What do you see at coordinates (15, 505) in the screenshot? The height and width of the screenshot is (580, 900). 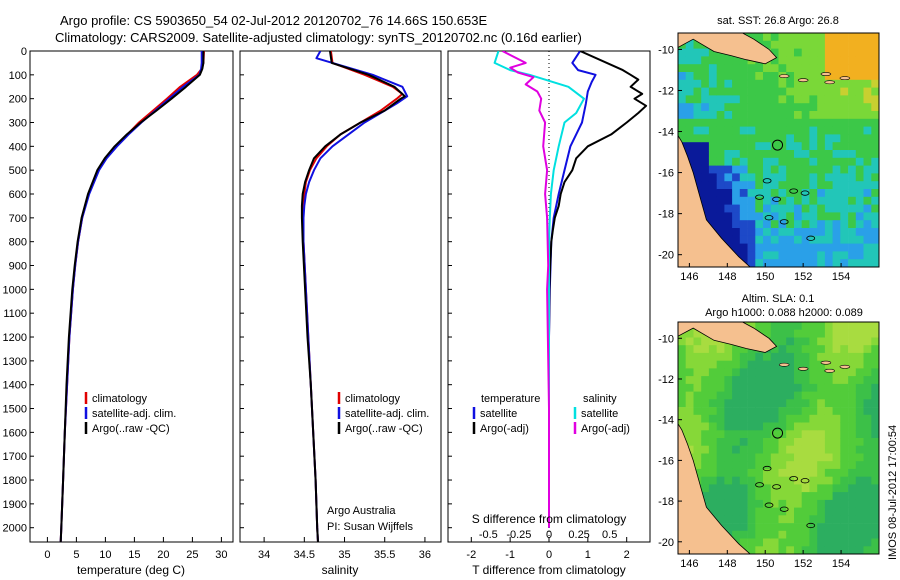 I see `y-tick-label: 1900` at bounding box center [15, 505].